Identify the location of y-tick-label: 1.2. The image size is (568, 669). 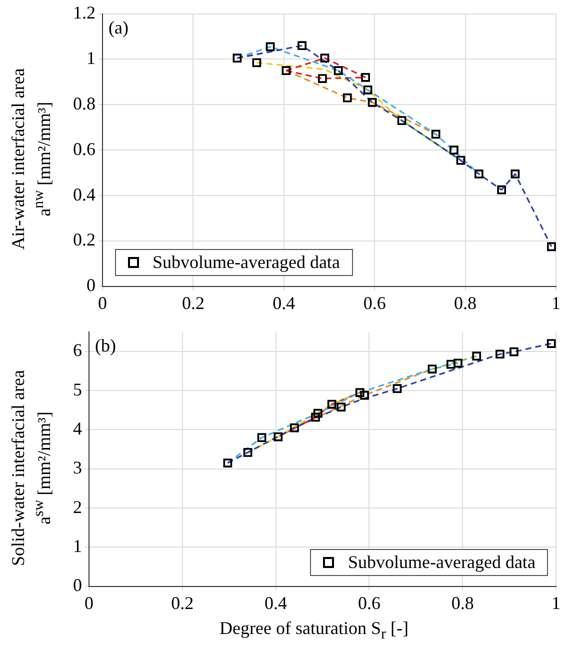
(84, 12).